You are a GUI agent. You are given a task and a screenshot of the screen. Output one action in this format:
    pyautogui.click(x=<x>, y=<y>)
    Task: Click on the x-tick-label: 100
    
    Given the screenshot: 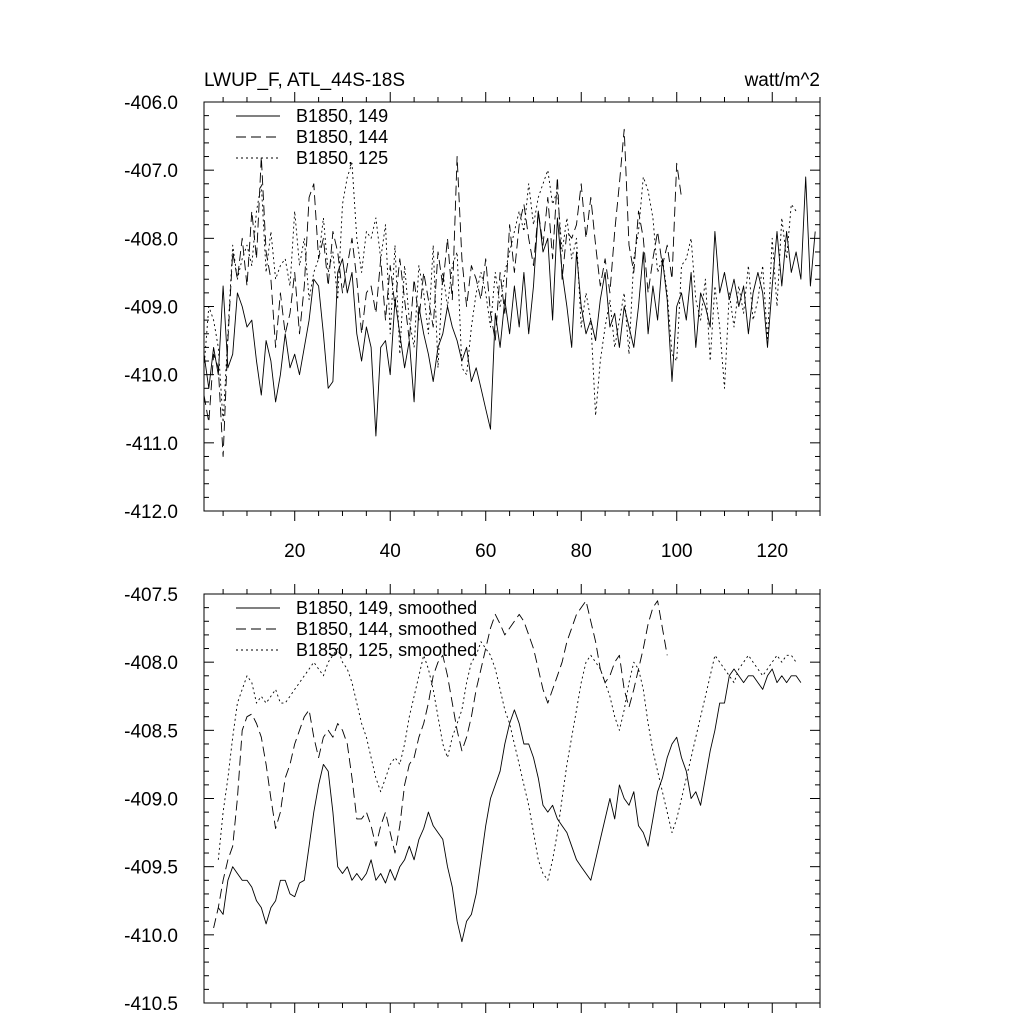 What is the action you would take?
    pyautogui.click(x=677, y=551)
    